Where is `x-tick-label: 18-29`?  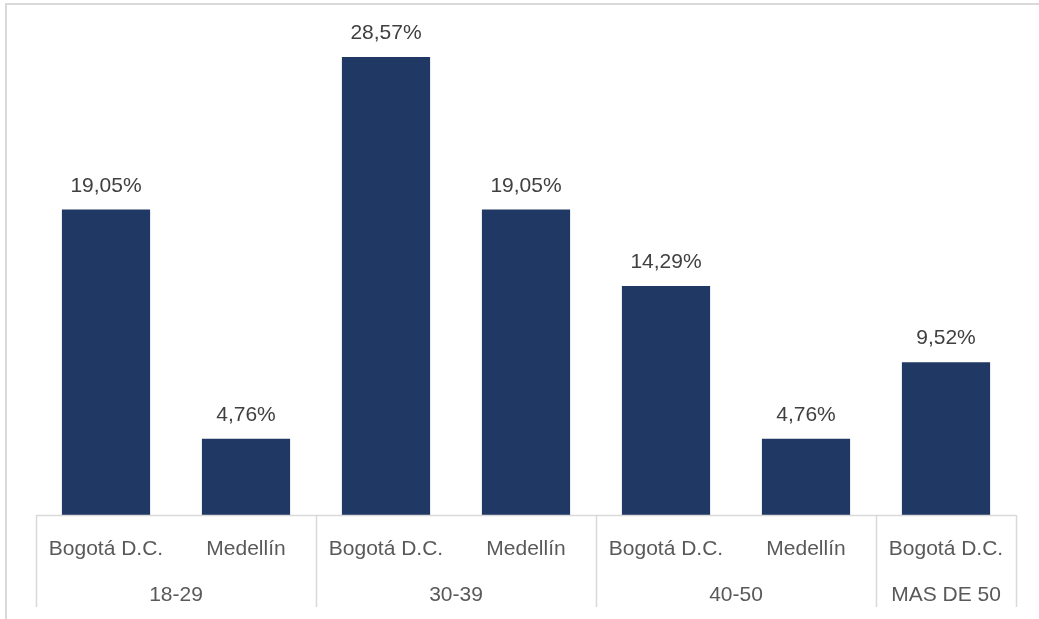 x-tick-label: 18-29 is located at coordinates (176, 593).